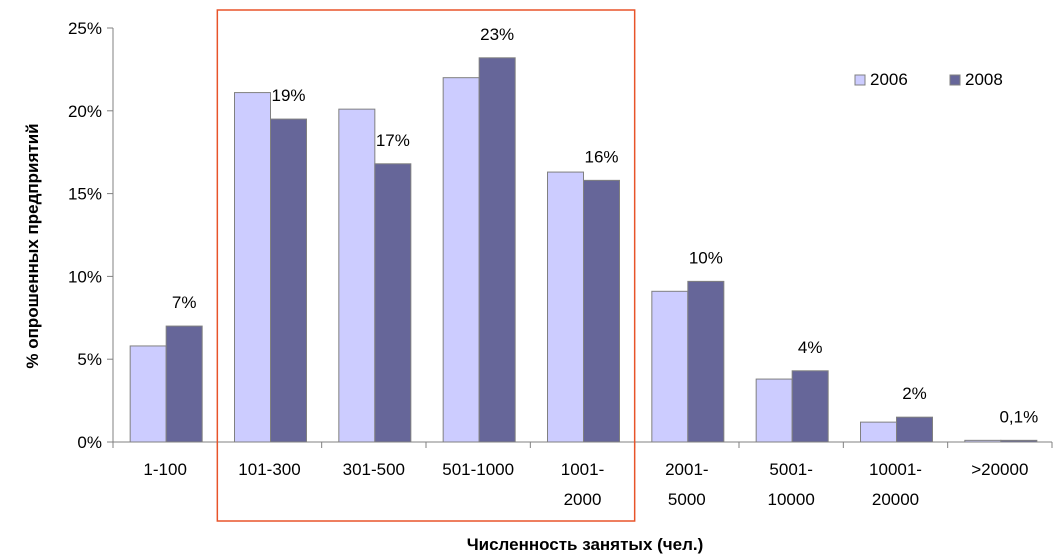 The width and height of the screenshot is (1055, 558). What do you see at coordinates (85, 111) in the screenshot?
I see `y-tick-label: 20%` at bounding box center [85, 111].